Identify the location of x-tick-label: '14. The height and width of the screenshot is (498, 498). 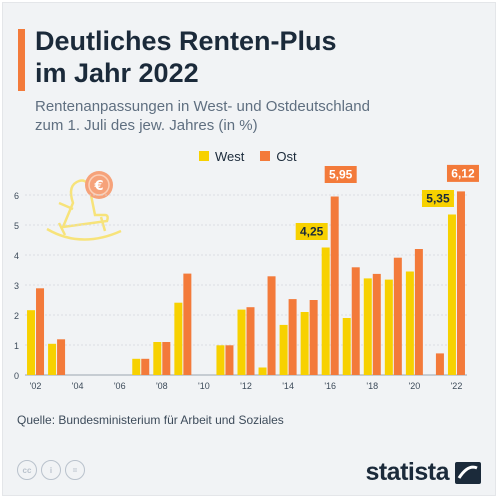
(288, 386).